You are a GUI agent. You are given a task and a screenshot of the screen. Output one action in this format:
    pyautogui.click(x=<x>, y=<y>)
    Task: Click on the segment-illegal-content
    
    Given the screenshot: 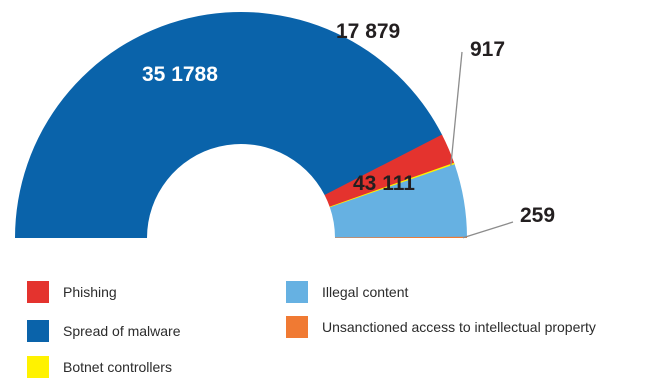 What is the action you would take?
    pyautogui.click(x=398, y=201)
    